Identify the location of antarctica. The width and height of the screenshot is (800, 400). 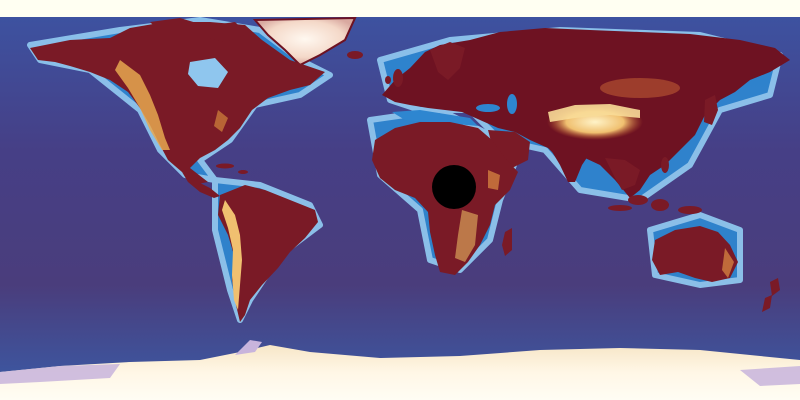
(400, 372).